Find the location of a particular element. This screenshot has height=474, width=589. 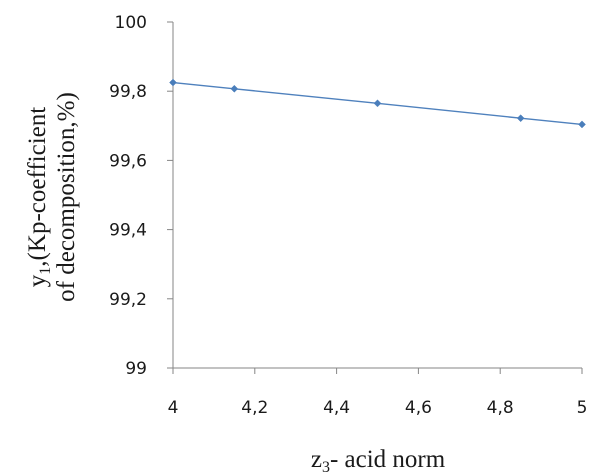

x-axis-ticks: 4 4,2 4,4 4,6 4,8 5 is located at coordinates (378, 393).